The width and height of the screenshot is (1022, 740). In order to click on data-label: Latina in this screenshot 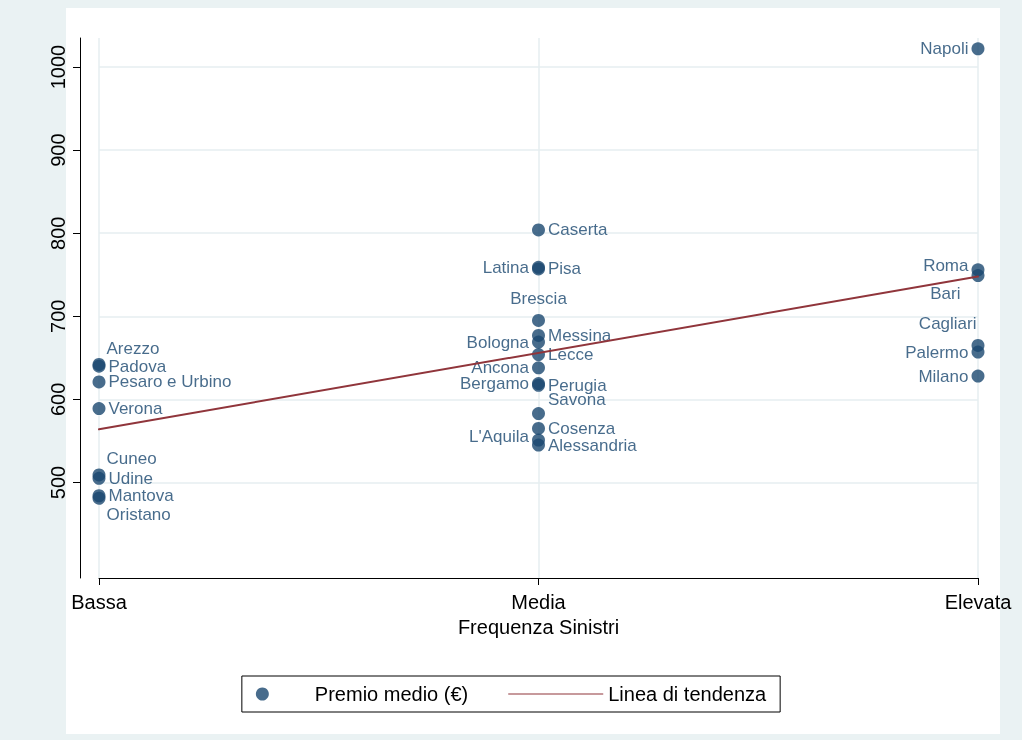, I will do `click(506, 267)`.